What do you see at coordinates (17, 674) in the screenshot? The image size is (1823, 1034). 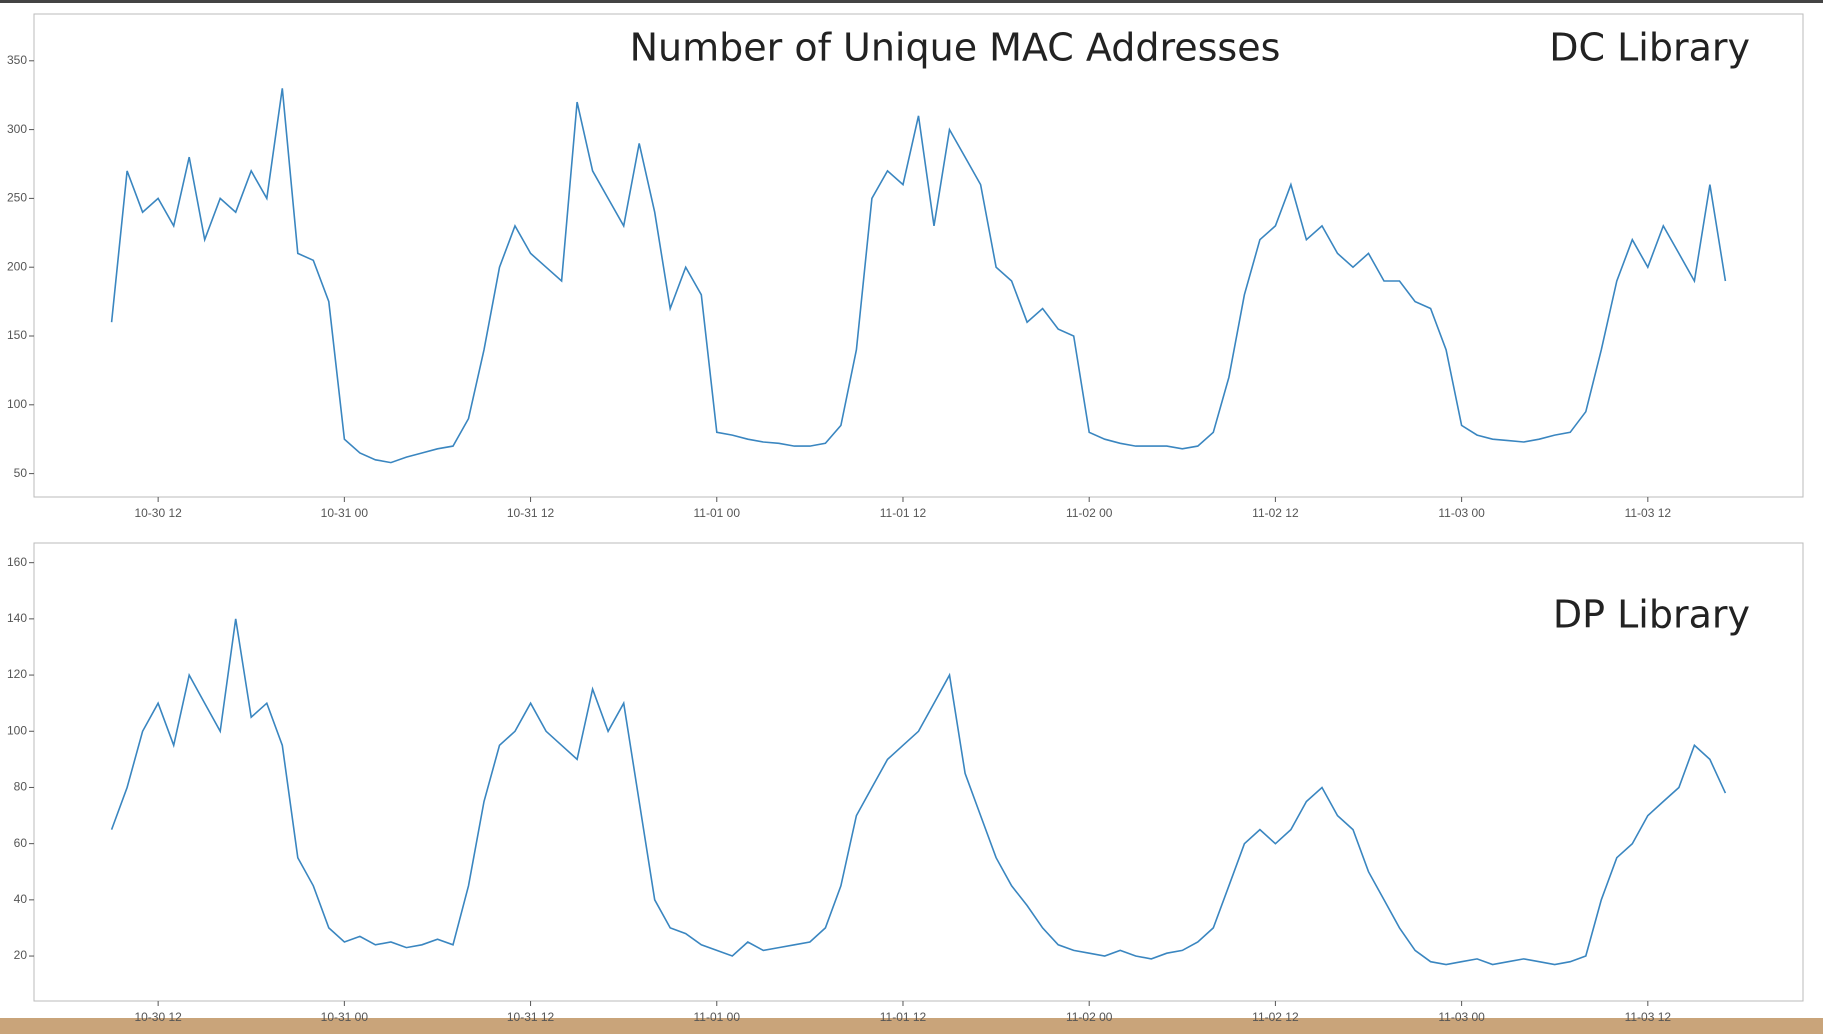 I see `y-tick-label: 120` at bounding box center [17, 674].